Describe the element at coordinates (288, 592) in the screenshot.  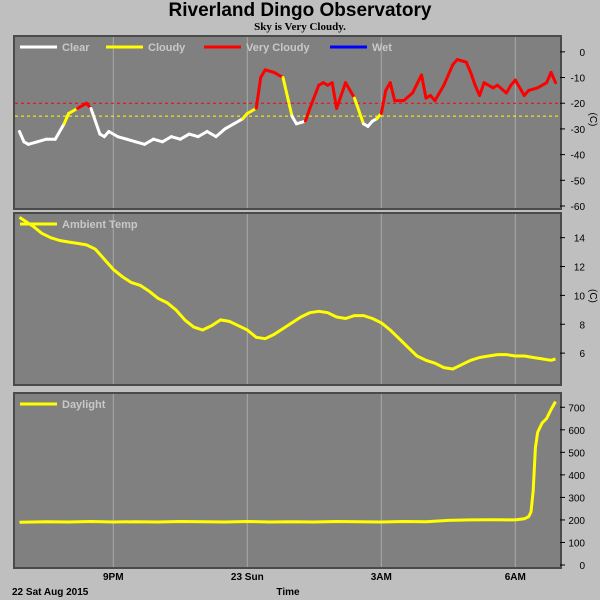
I see `x-axis-title: Time` at that location.